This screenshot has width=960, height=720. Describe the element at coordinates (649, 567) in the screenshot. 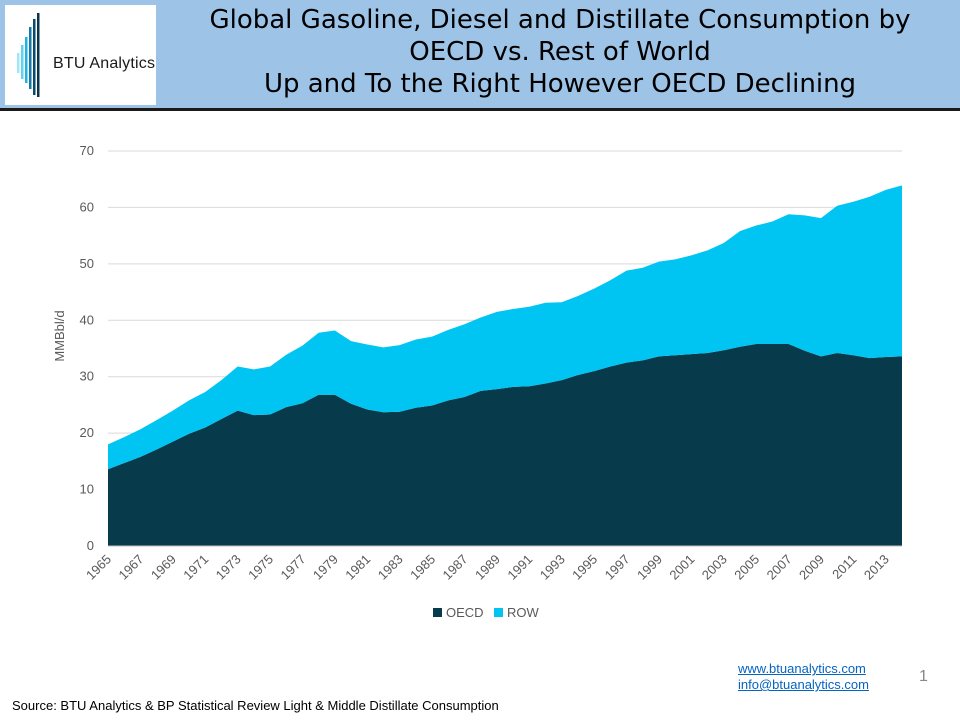

I see `x-tick-label-1999: 1999` at that location.